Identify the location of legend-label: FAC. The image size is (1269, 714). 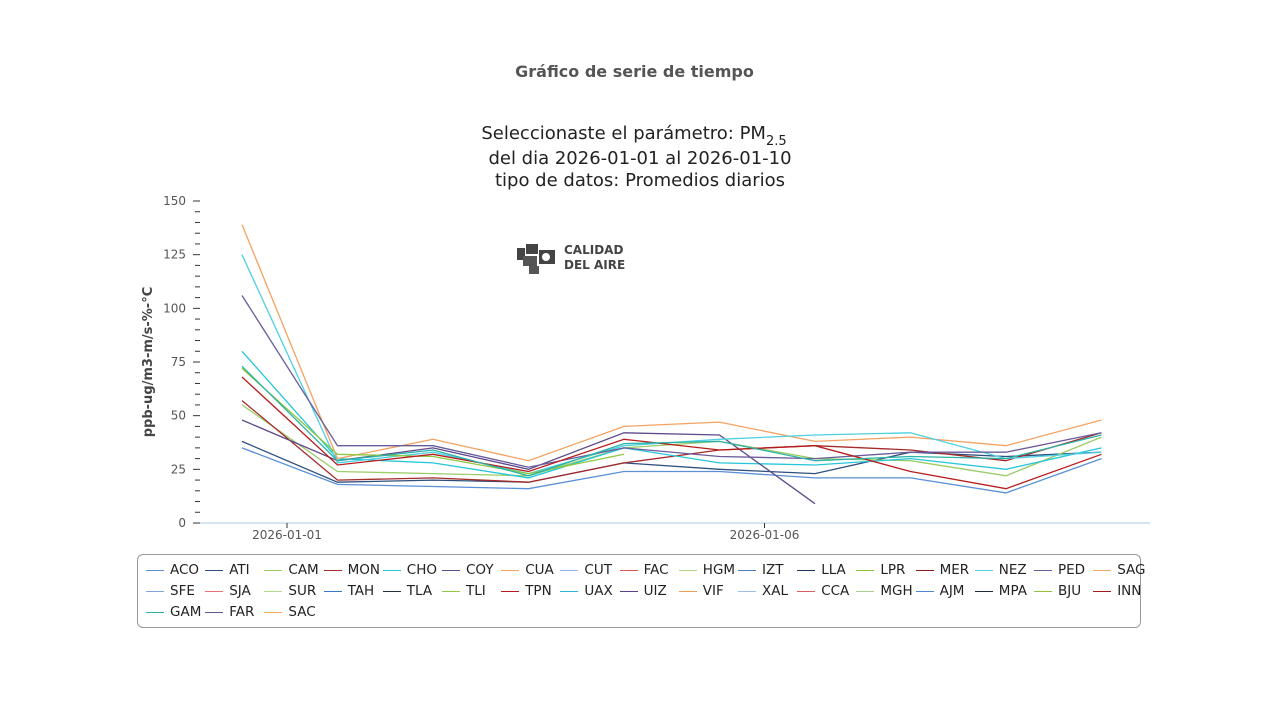
(656, 570).